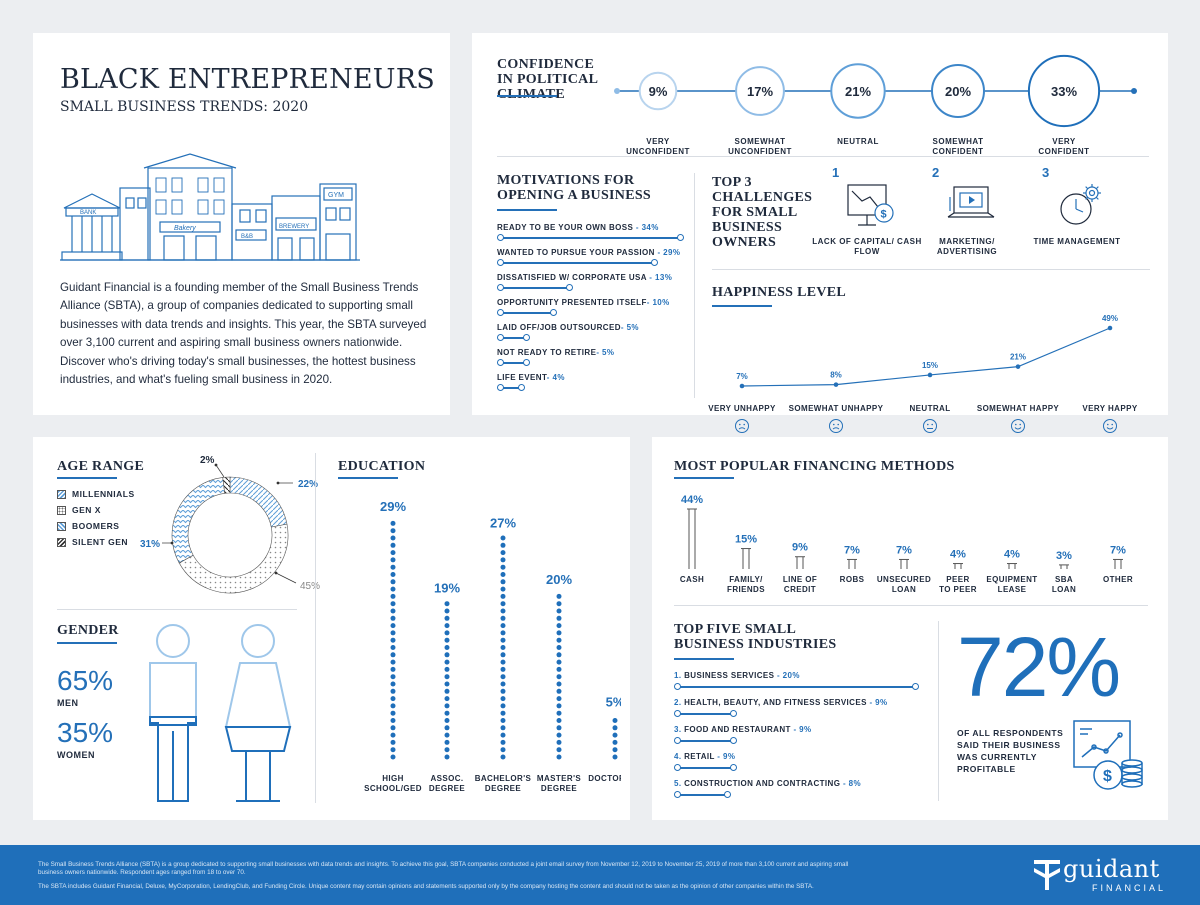 The image size is (1200, 905). I want to click on financing-label: TO PEER, so click(958, 589).